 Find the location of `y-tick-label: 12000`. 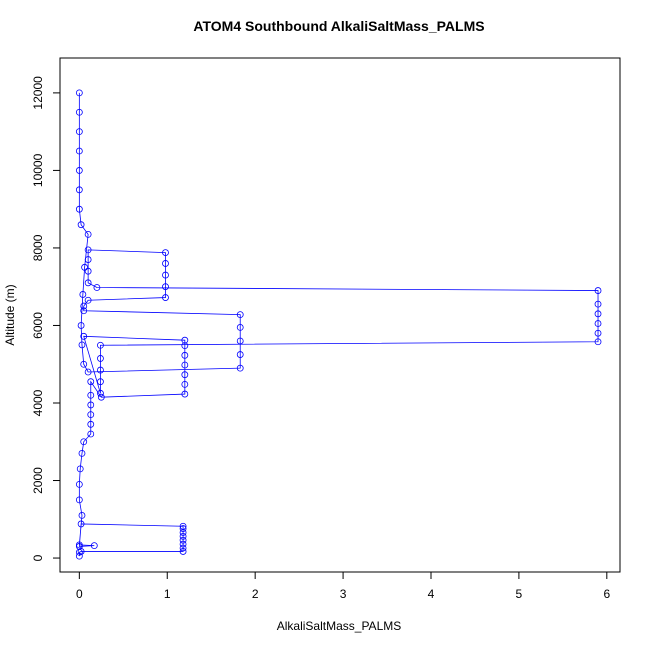

y-tick-label: 12000 is located at coordinates (38, 93).